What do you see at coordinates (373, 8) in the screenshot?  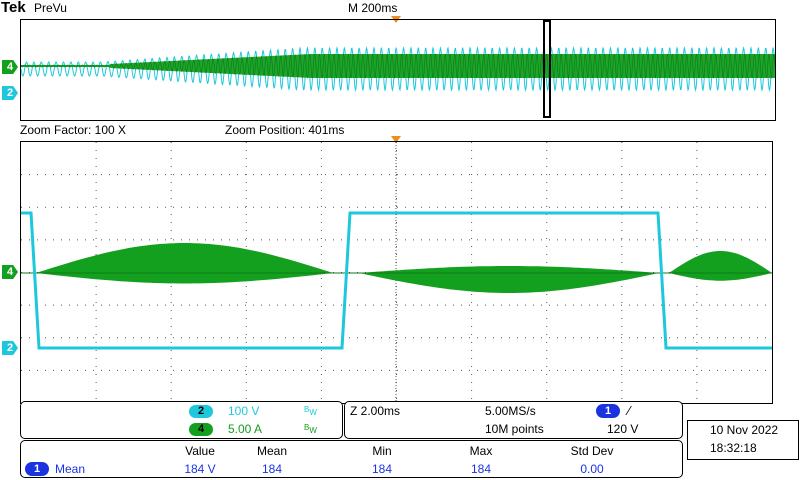 I see `timebase-label: M 200ms` at bounding box center [373, 8].